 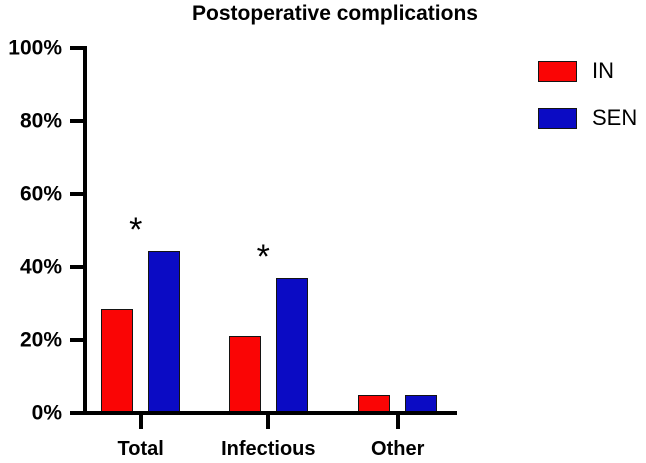 I want to click on bar-total-in, so click(x=117, y=361).